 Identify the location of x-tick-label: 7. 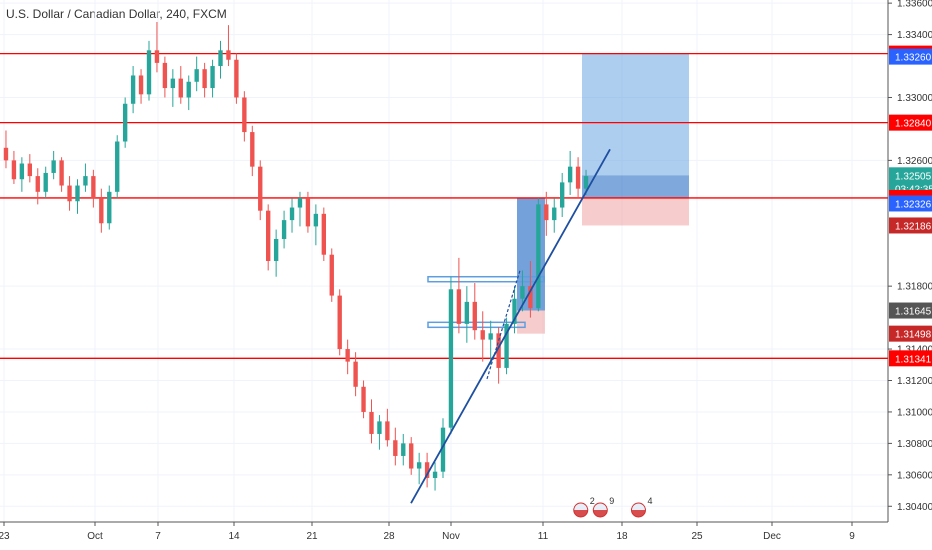
(158, 536).